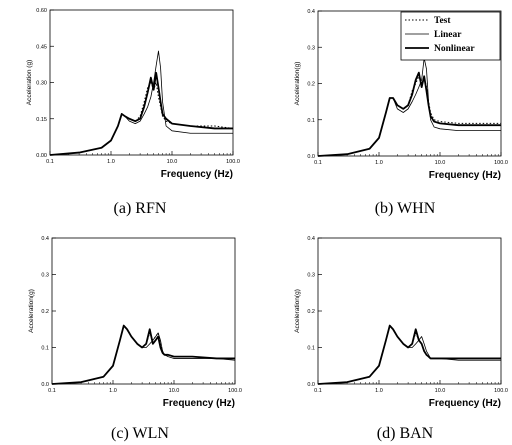  I want to click on y-tick-label: 0.30, so click(41, 84).